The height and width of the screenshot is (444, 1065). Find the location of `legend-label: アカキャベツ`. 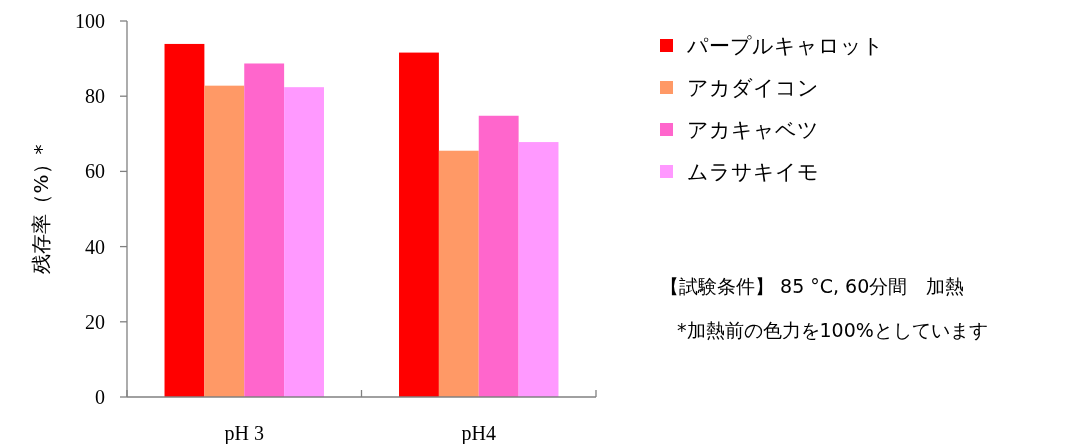

legend-label: アカキャベツ is located at coordinates (753, 130).